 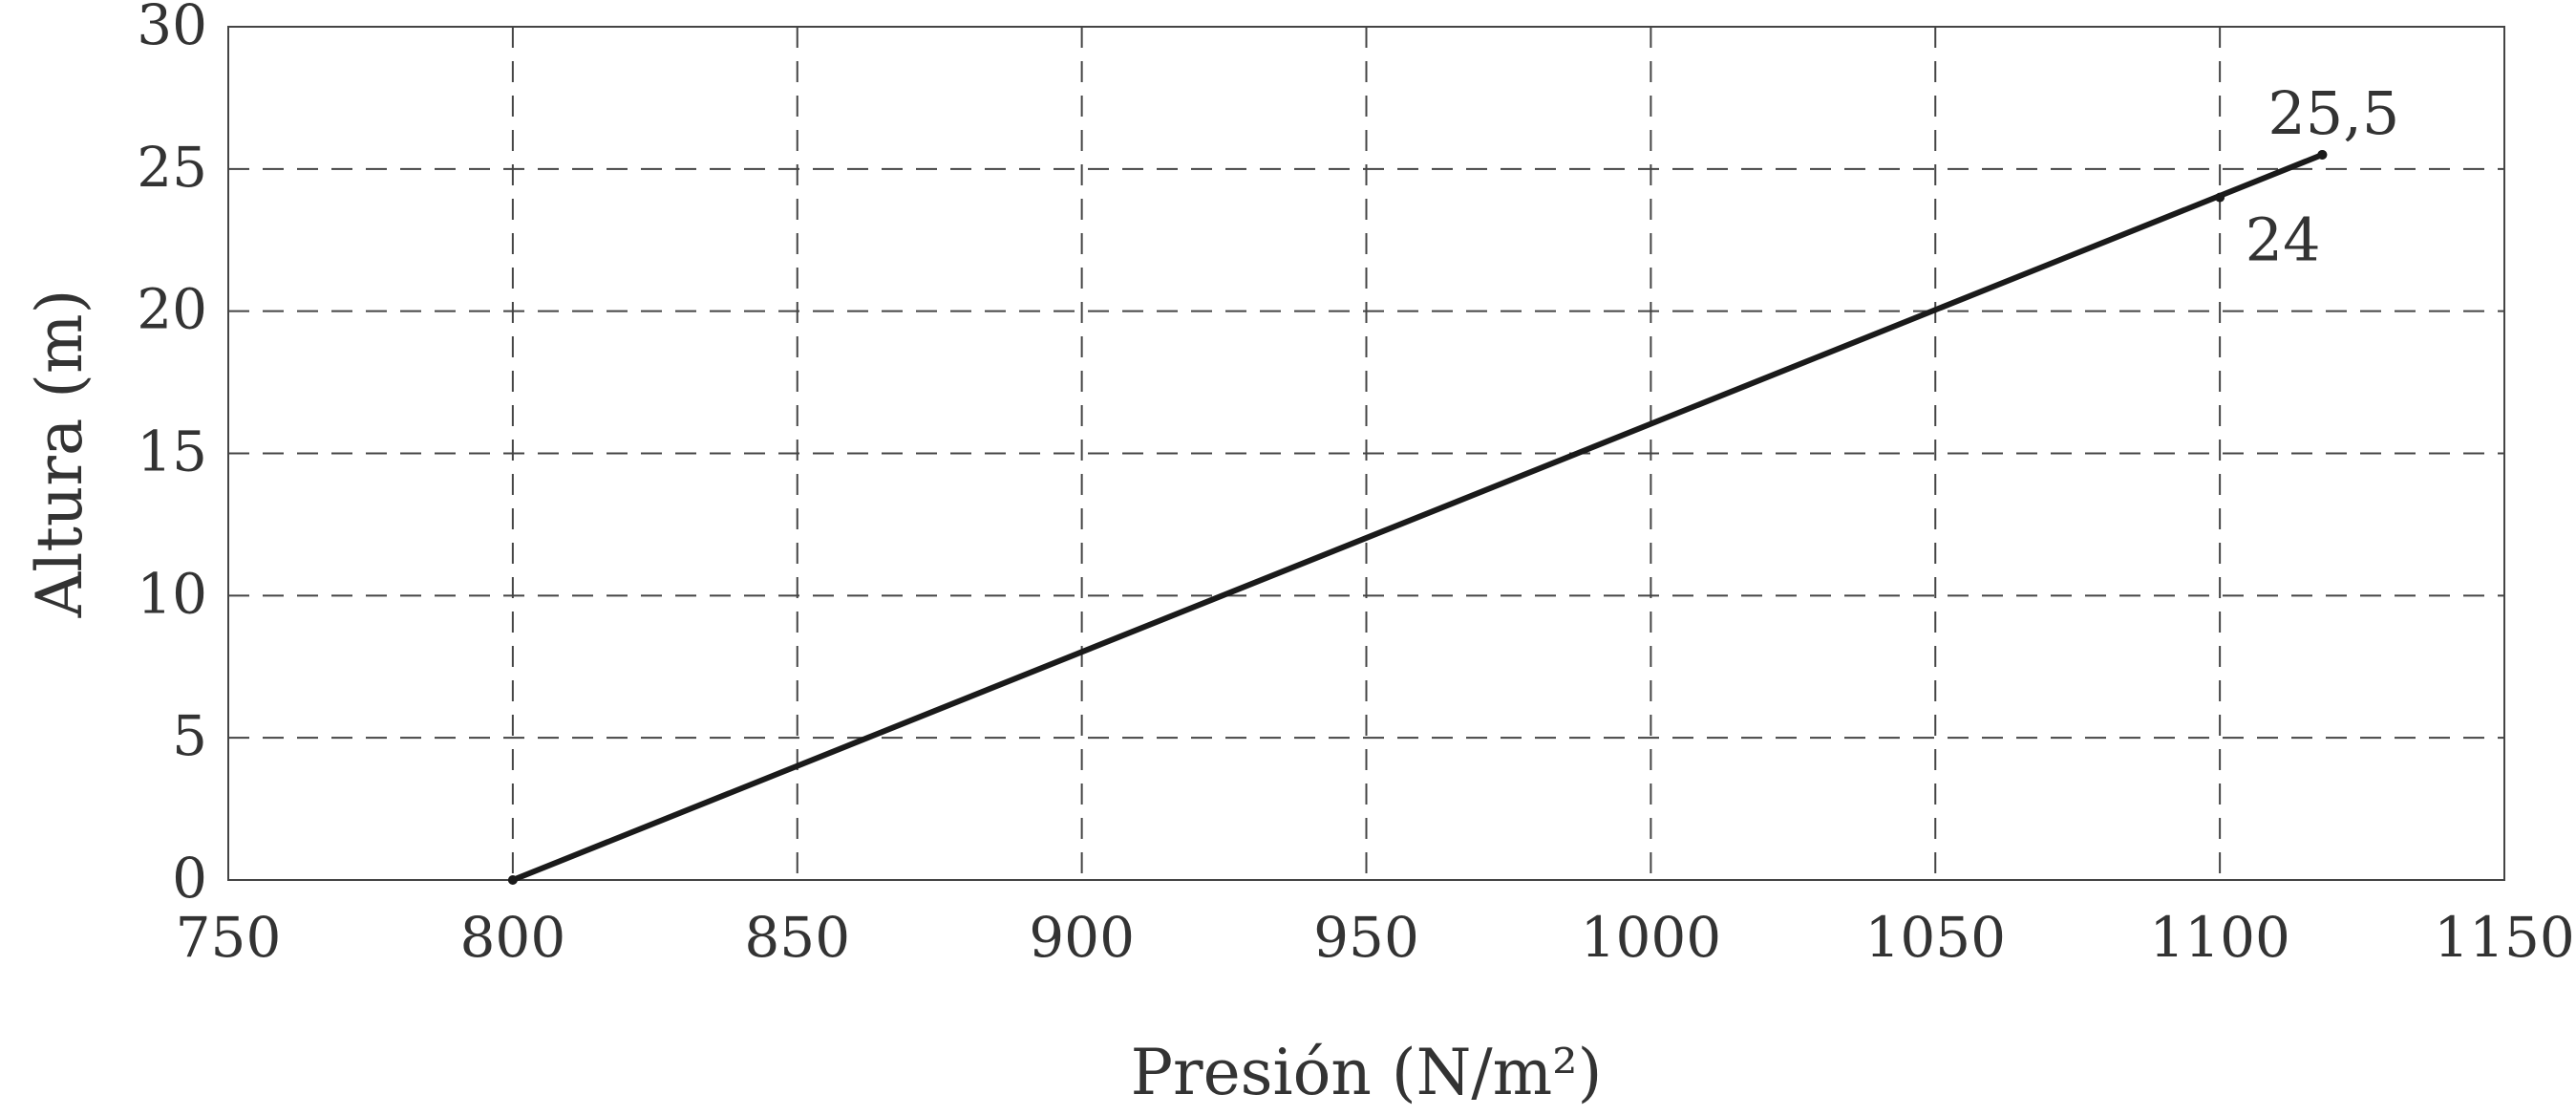 I want to click on x-tick-label: 1100, so click(x=2219, y=938).